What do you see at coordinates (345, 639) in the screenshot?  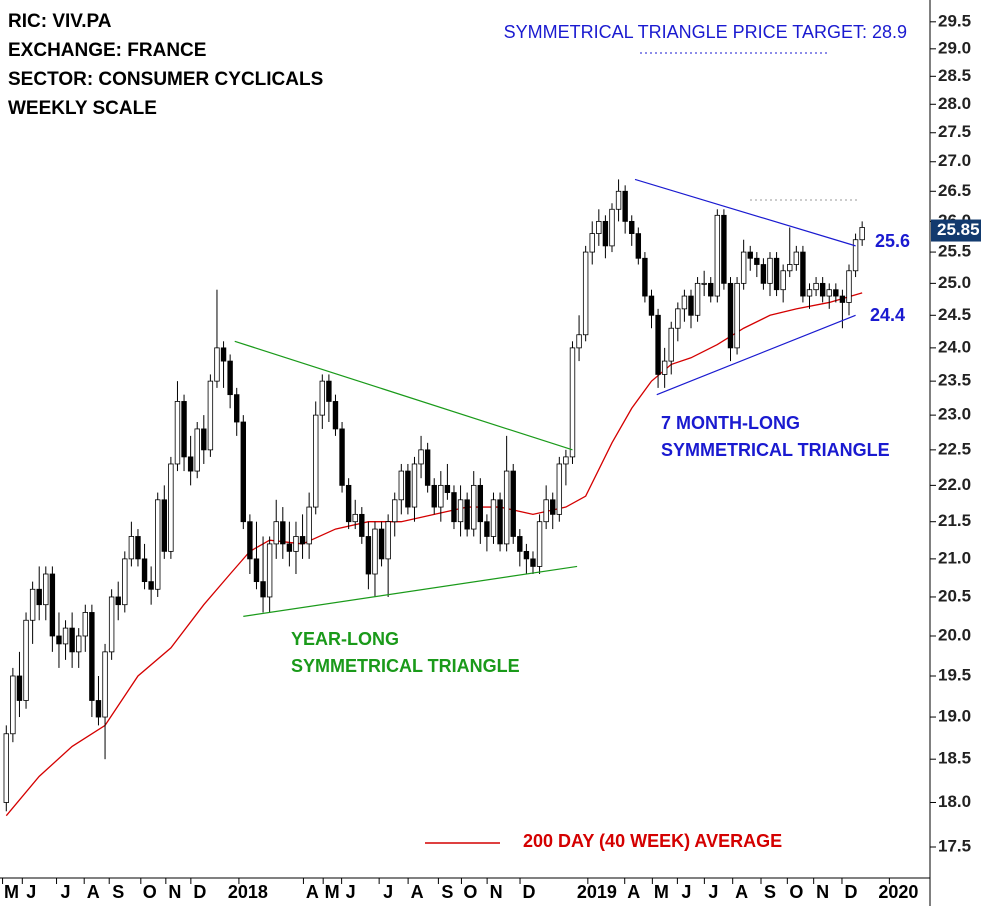 I see `annotation: YEAR-LONG` at bounding box center [345, 639].